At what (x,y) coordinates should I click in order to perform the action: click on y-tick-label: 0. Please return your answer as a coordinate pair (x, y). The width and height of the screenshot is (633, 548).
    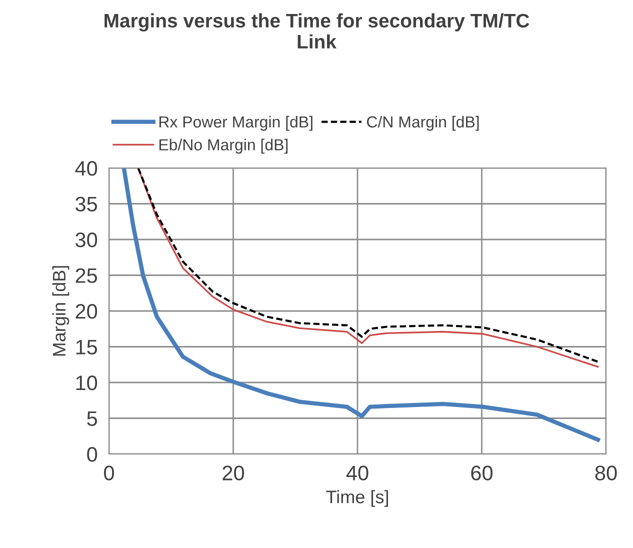
    Looking at the image, I should click on (92, 454).